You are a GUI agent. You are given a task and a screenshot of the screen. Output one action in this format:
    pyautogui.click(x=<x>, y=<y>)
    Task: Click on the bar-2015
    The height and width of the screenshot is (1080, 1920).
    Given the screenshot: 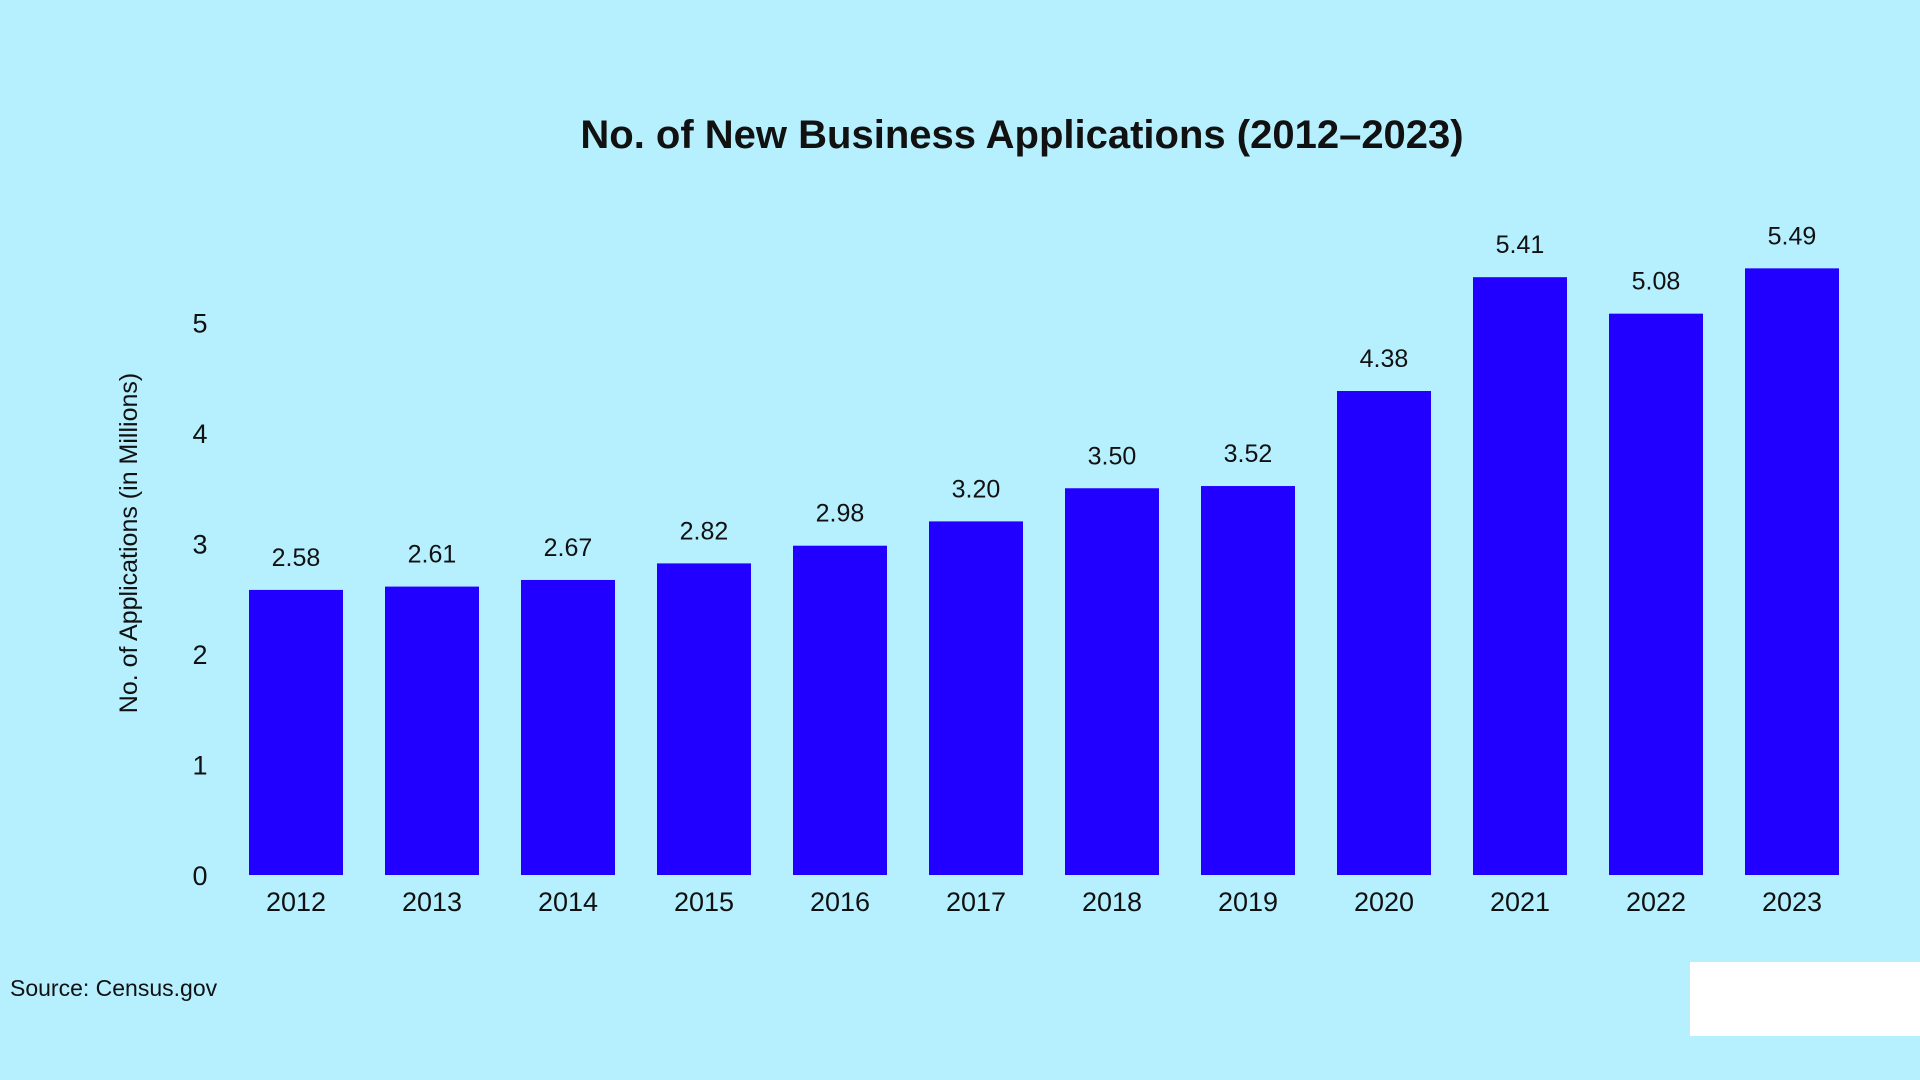 What is the action you would take?
    pyautogui.click(x=704, y=719)
    